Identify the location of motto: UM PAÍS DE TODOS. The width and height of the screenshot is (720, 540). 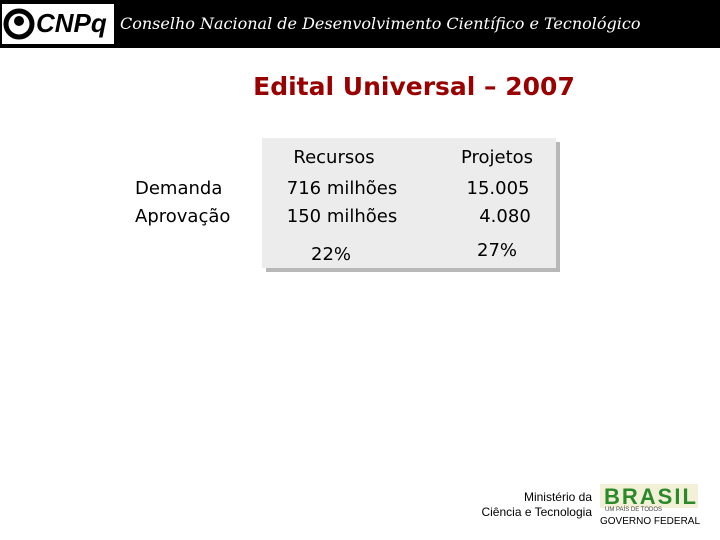
(634, 510).